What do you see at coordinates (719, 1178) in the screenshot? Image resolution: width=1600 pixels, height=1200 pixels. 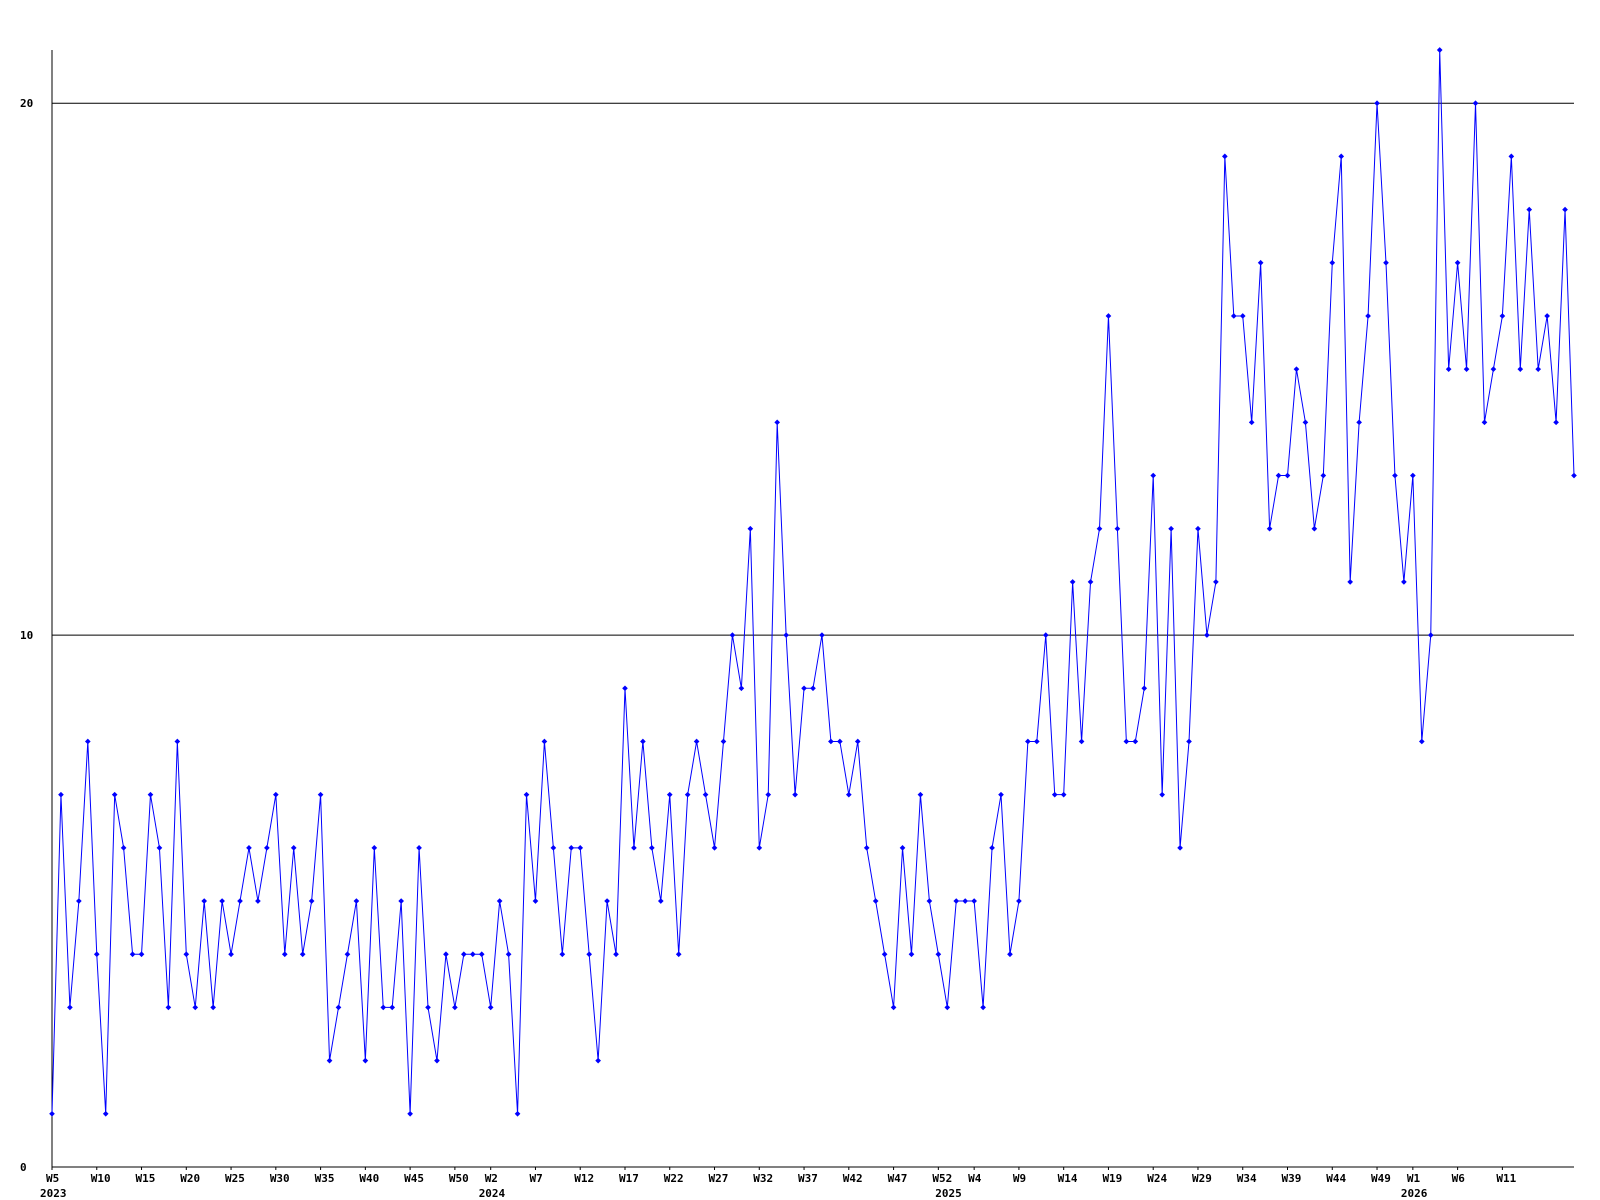 I see `x-tick-label: W27` at bounding box center [719, 1178].